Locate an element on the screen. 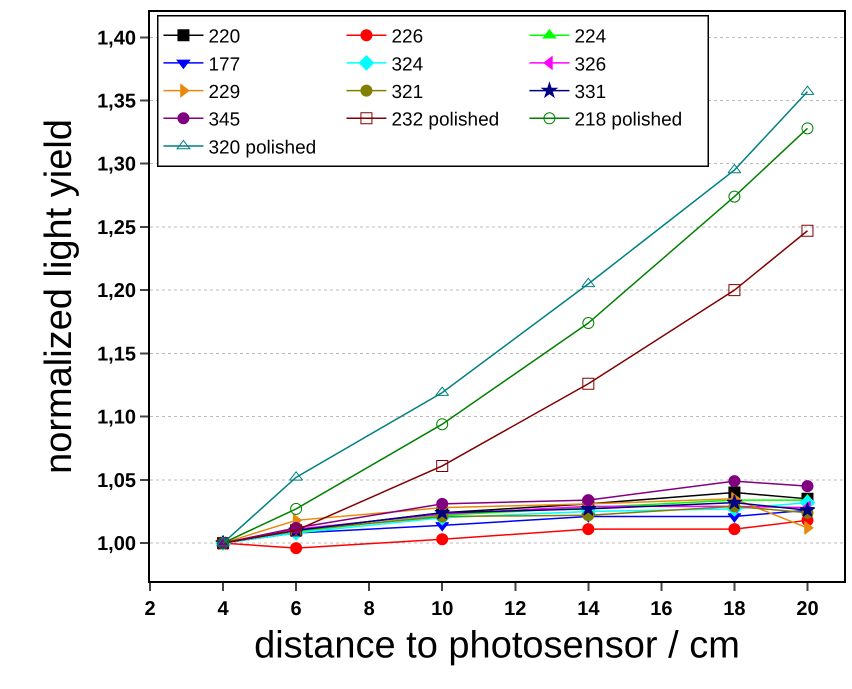 The height and width of the screenshot is (689, 852). legend-label: 321 is located at coordinates (407, 93).